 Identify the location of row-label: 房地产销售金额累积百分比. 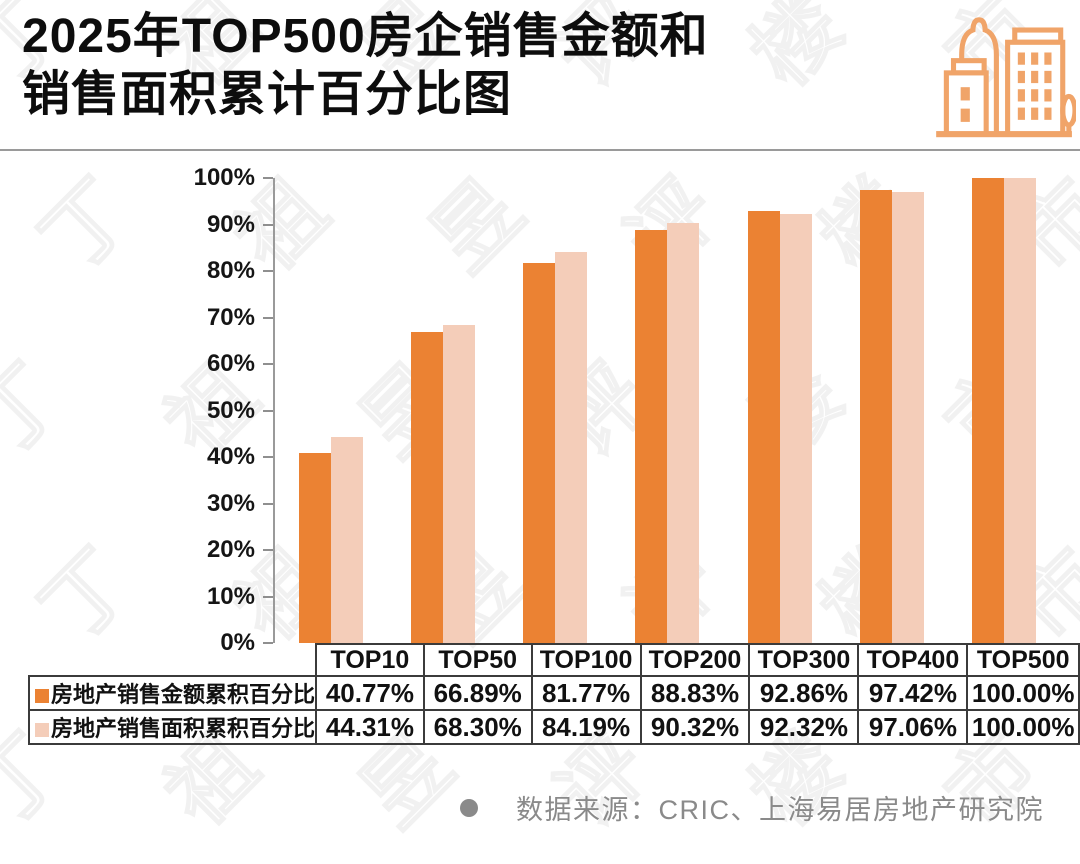
(172, 693).